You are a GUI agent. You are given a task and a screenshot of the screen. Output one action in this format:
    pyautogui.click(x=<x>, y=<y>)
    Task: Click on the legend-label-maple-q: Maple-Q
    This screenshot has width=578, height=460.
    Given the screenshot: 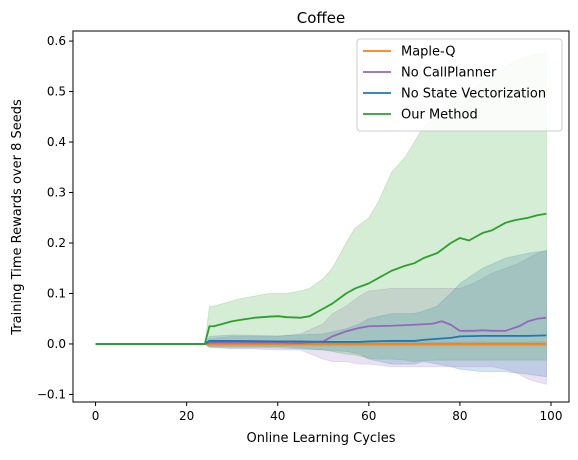 What is the action you would take?
    pyautogui.click(x=428, y=52)
    